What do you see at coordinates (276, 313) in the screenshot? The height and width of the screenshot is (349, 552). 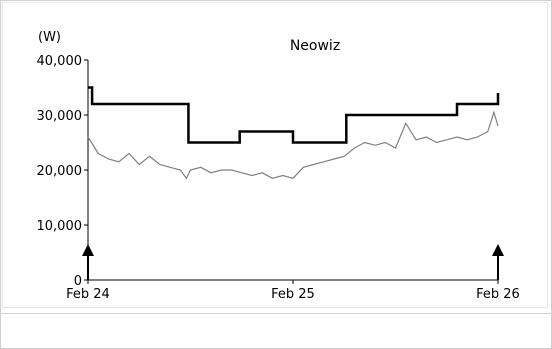 I see `footer-divider` at bounding box center [276, 313].